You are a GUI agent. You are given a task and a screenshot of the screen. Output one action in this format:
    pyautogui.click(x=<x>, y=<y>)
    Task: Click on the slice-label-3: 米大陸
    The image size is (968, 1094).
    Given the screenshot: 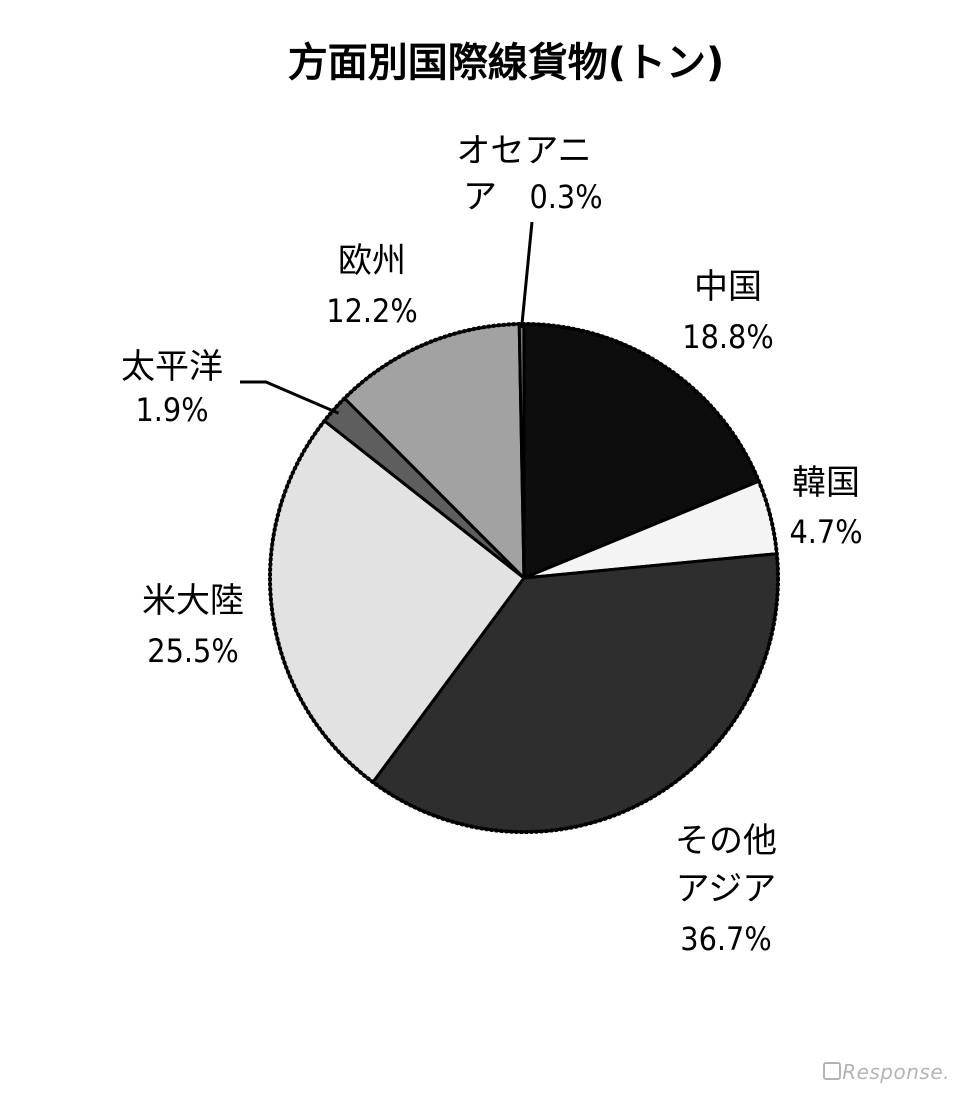 What is the action you would take?
    pyautogui.click(x=193, y=601)
    